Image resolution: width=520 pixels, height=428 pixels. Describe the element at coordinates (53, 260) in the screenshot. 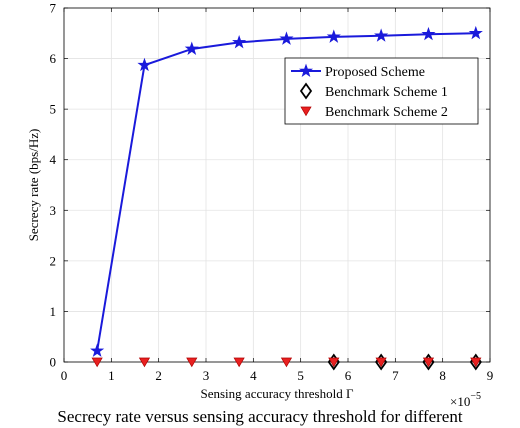

I see `y-tick-label: 2` at that location.